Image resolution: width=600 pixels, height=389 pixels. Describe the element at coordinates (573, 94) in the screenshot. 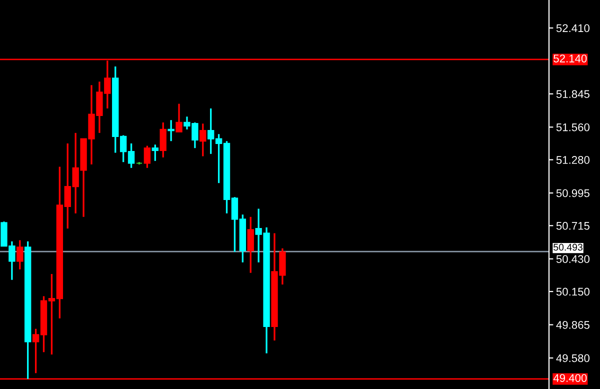

I see `y-tick-label: 51.845` at that location.